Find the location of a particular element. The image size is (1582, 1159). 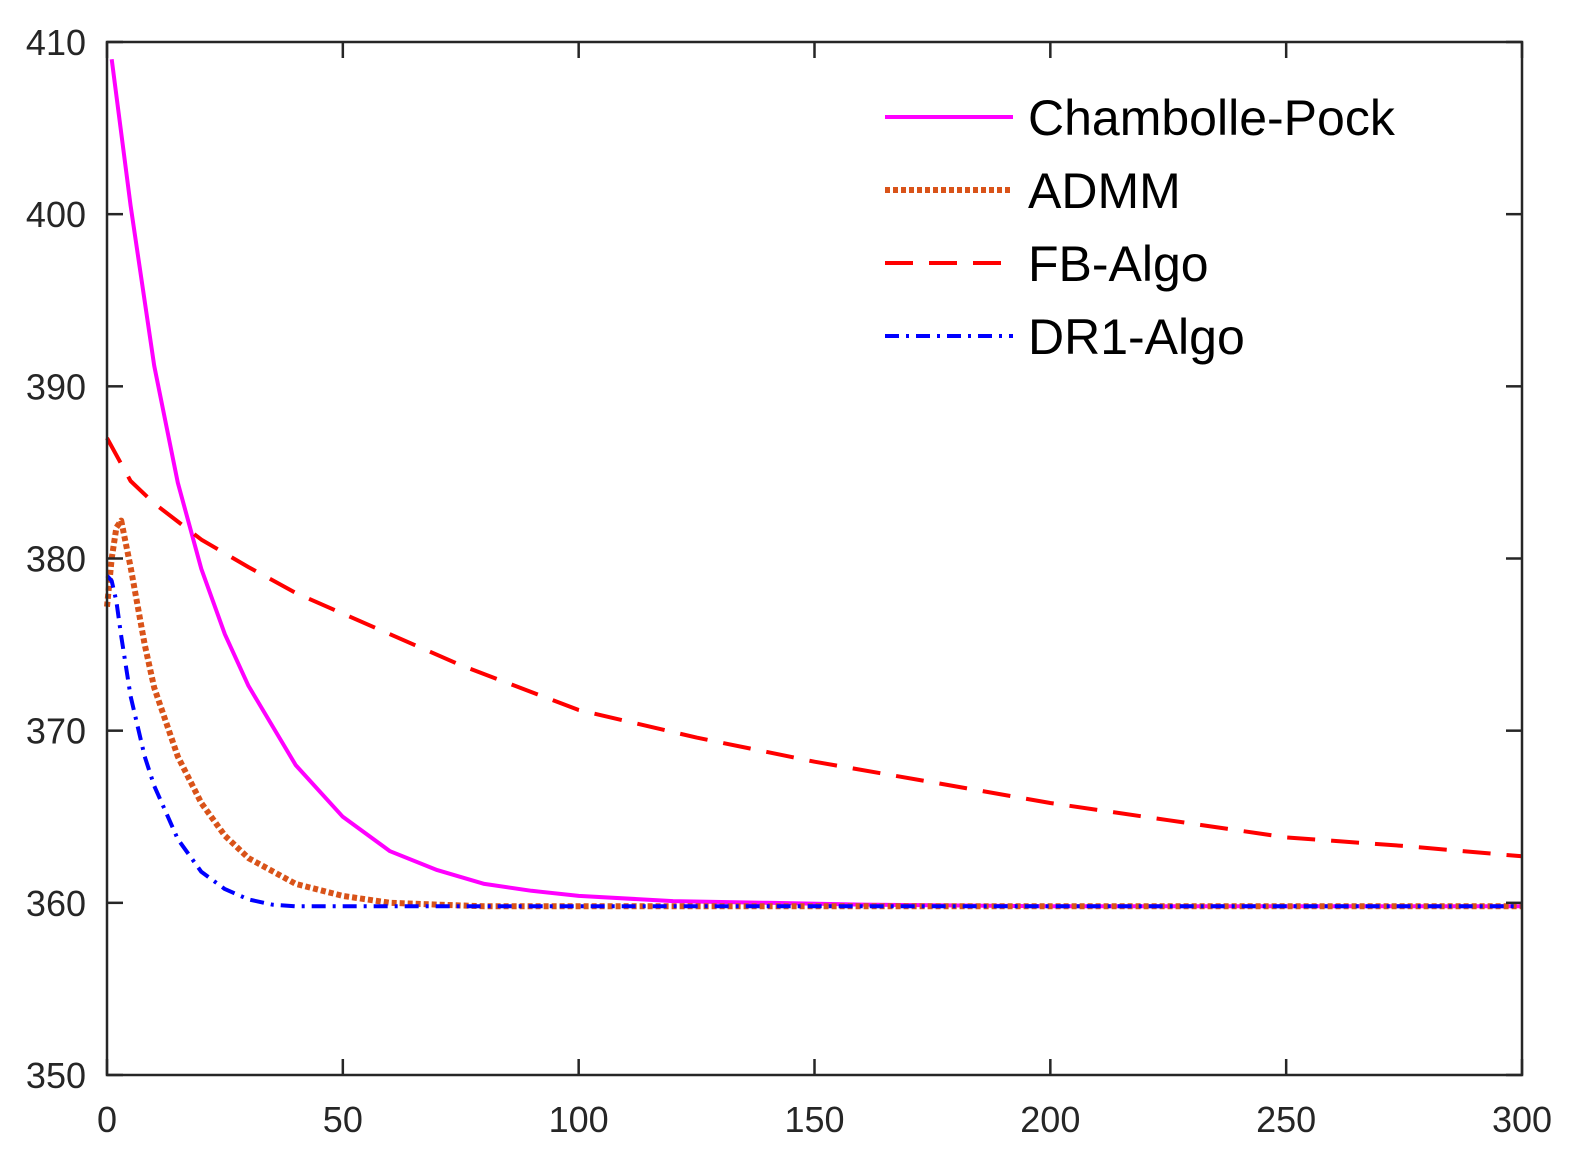

legend: Chambolle-Pock ADMM FB-Algo DR1-Algo is located at coordinates (1140, 227).